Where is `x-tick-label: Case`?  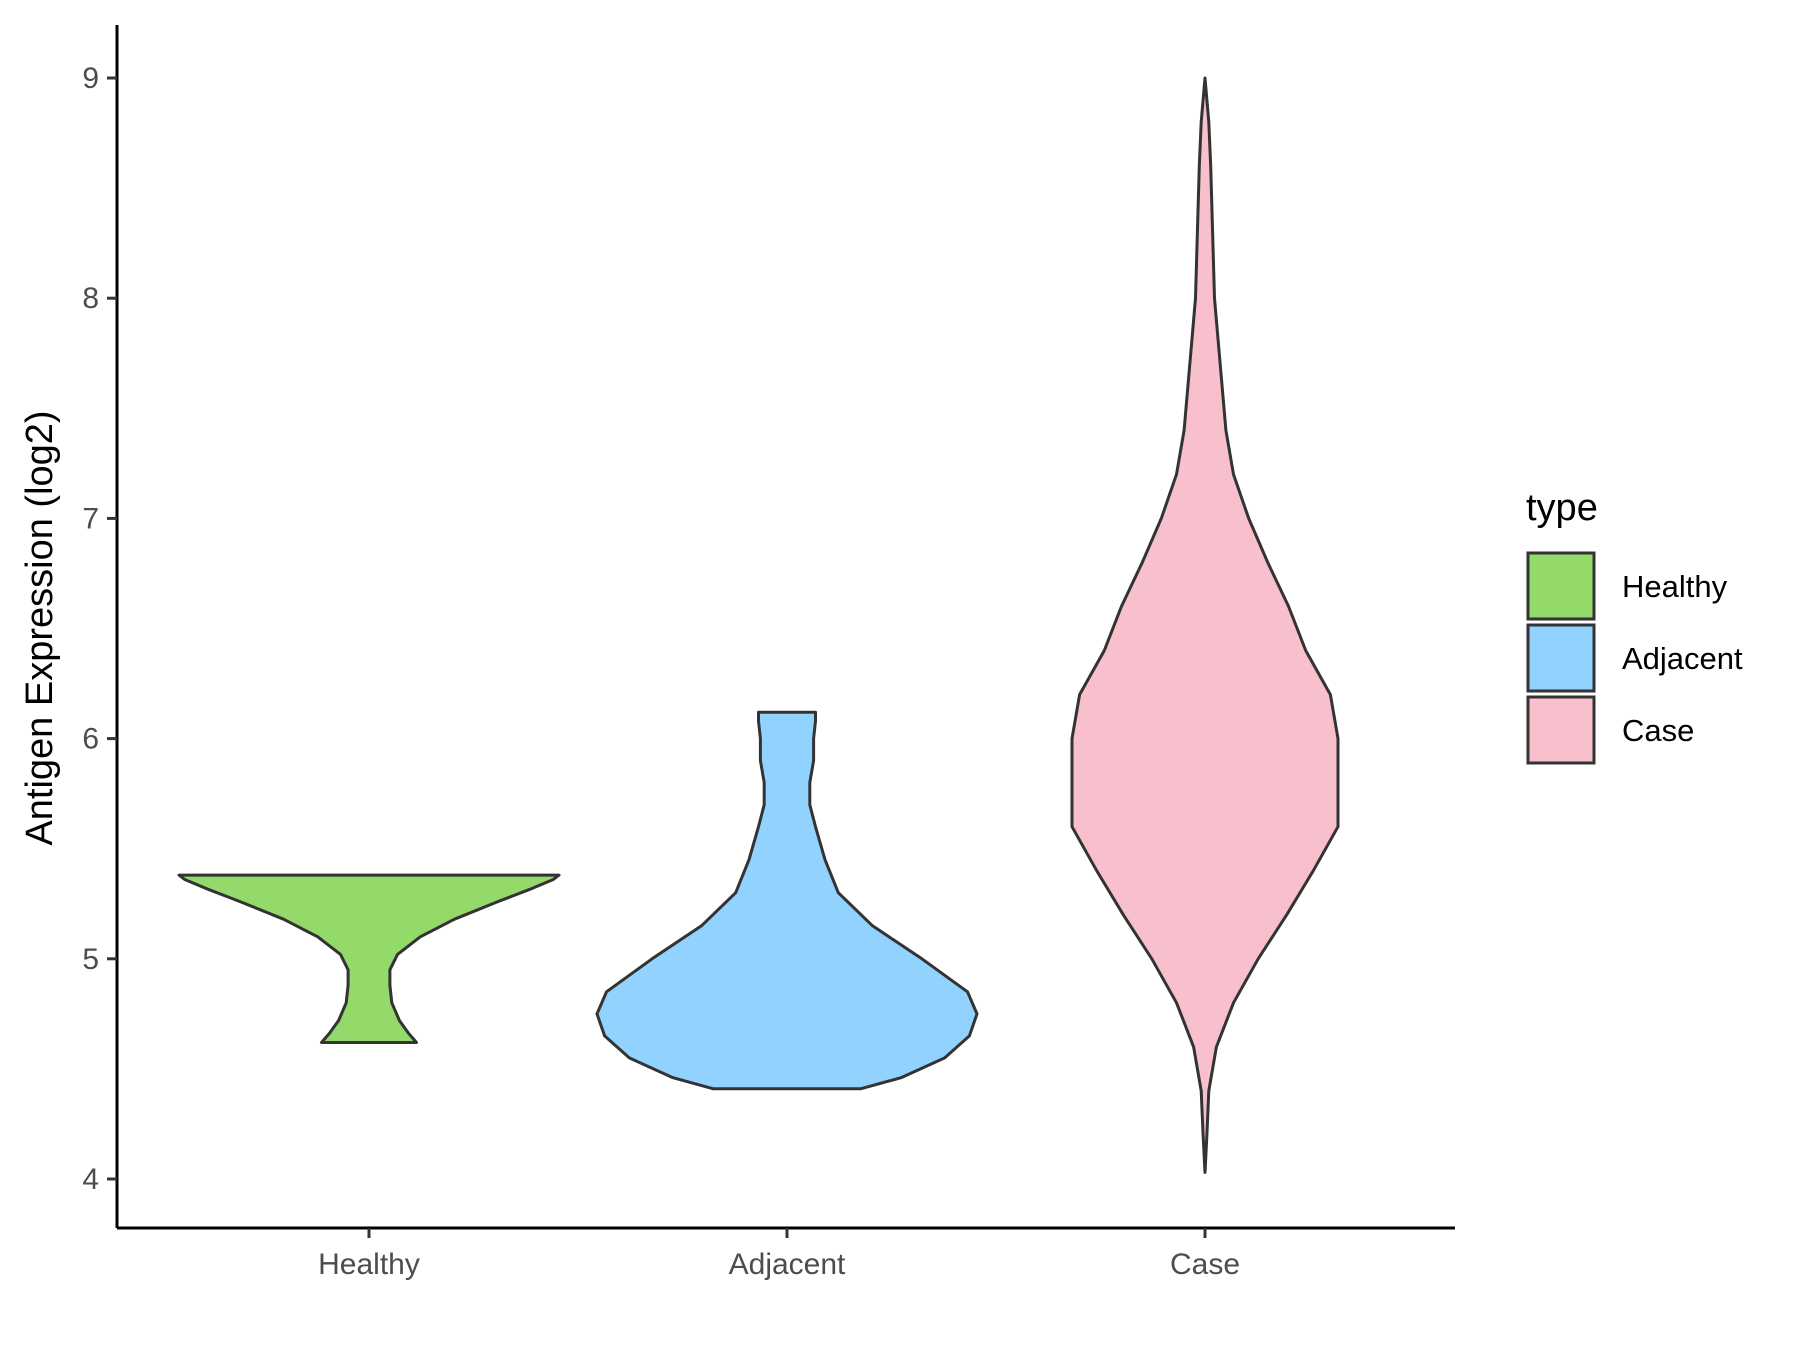 x-tick-label: Case is located at coordinates (1205, 1264).